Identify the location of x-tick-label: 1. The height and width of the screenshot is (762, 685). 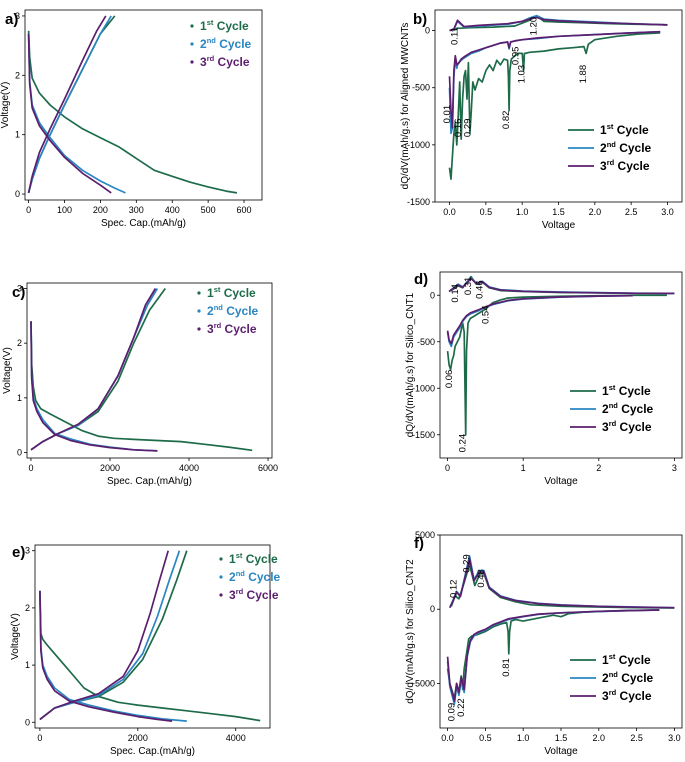
(523, 468).